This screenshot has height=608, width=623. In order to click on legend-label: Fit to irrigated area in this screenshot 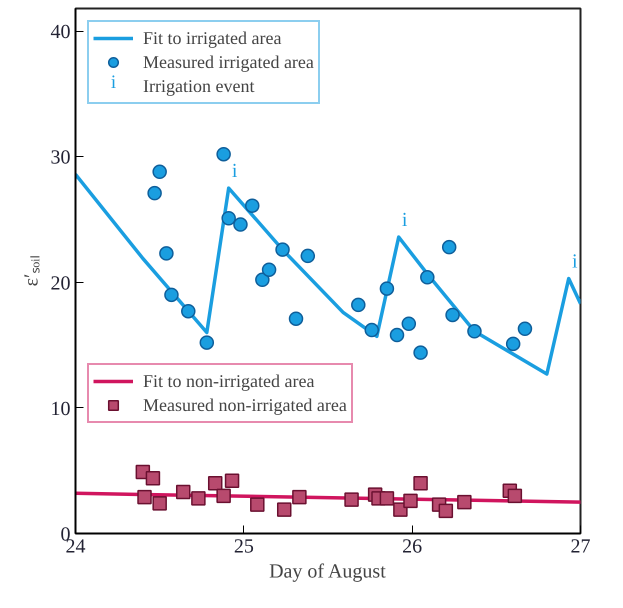, I will do `click(212, 38)`.